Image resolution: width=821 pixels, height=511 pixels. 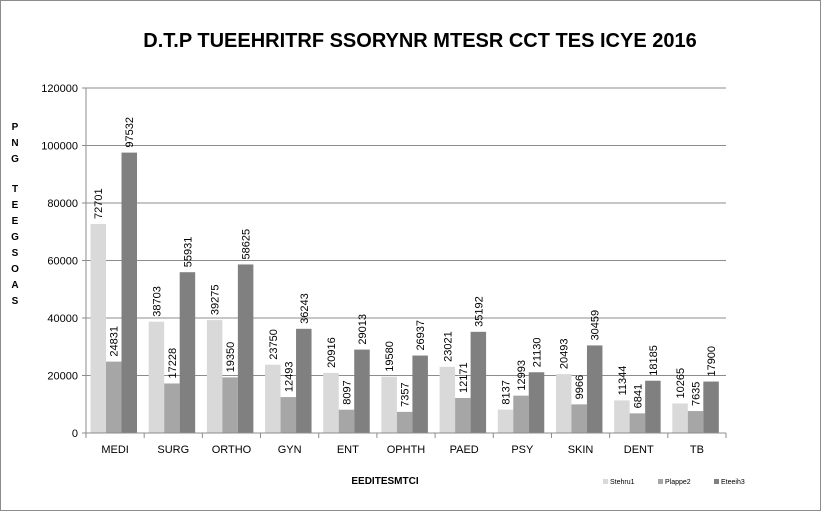 What do you see at coordinates (678, 482) in the screenshot?
I see `legend-entry: Plappe2` at bounding box center [678, 482].